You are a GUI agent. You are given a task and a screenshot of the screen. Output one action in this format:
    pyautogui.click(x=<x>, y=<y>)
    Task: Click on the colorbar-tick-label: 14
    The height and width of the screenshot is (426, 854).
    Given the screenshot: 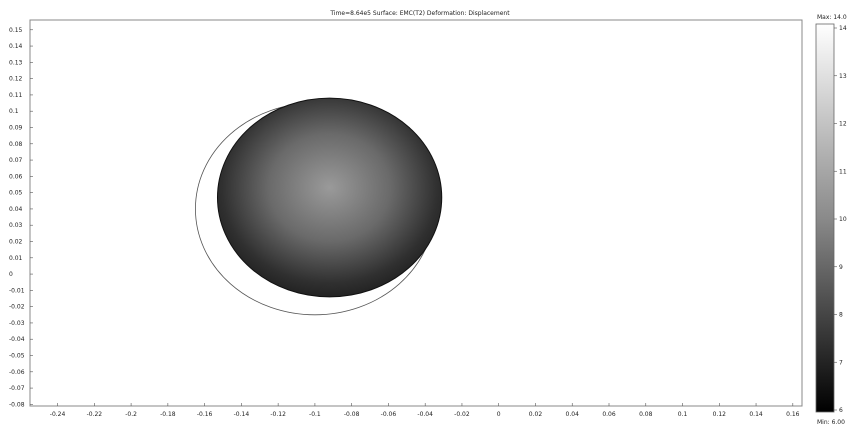 What is the action you would take?
    pyautogui.click(x=843, y=28)
    